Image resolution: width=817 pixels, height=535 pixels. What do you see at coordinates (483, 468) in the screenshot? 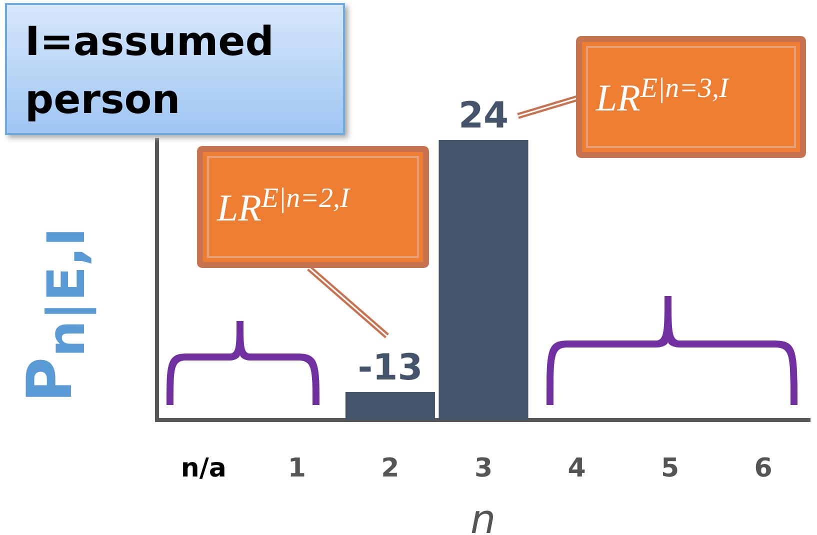
I see `x-tick-label: 3` at bounding box center [483, 468].